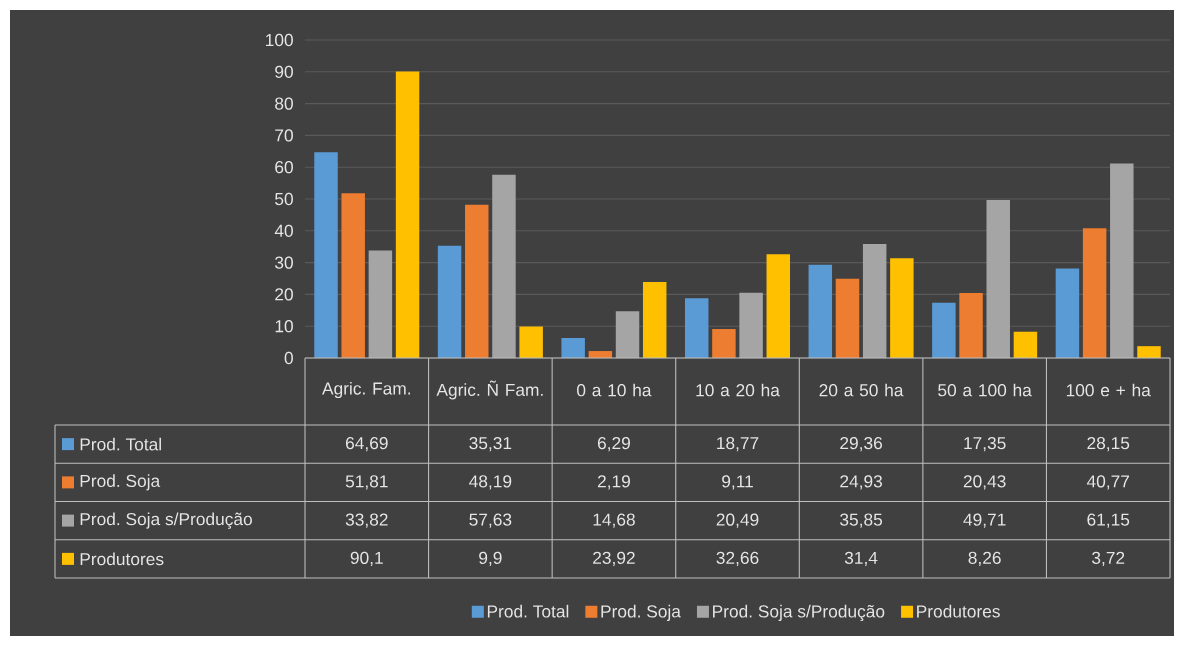 The width and height of the screenshot is (1184, 646). I want to click on x-tick-label: Agric. Fam., so click(366, 390).